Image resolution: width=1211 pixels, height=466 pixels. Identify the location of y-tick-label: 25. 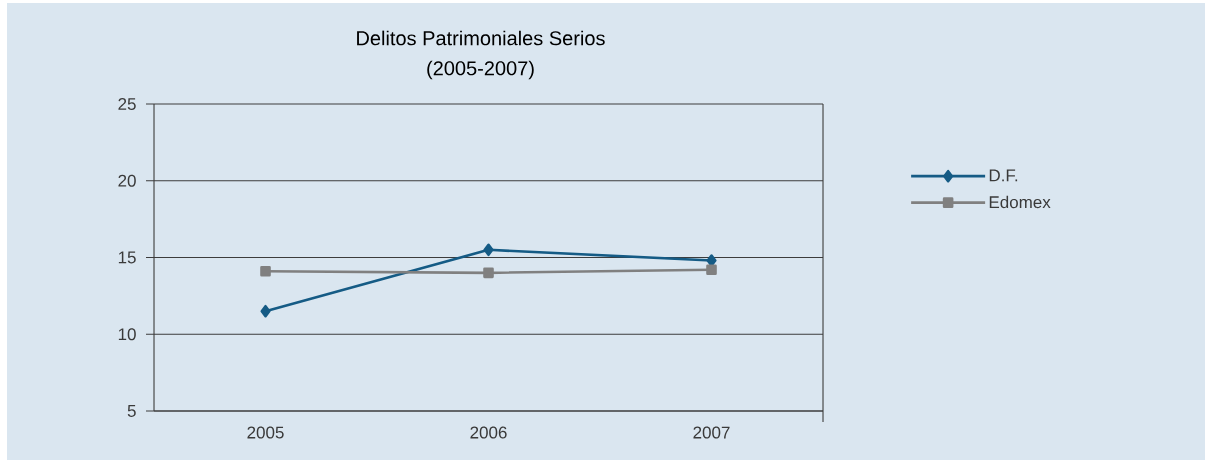
(127, 104).